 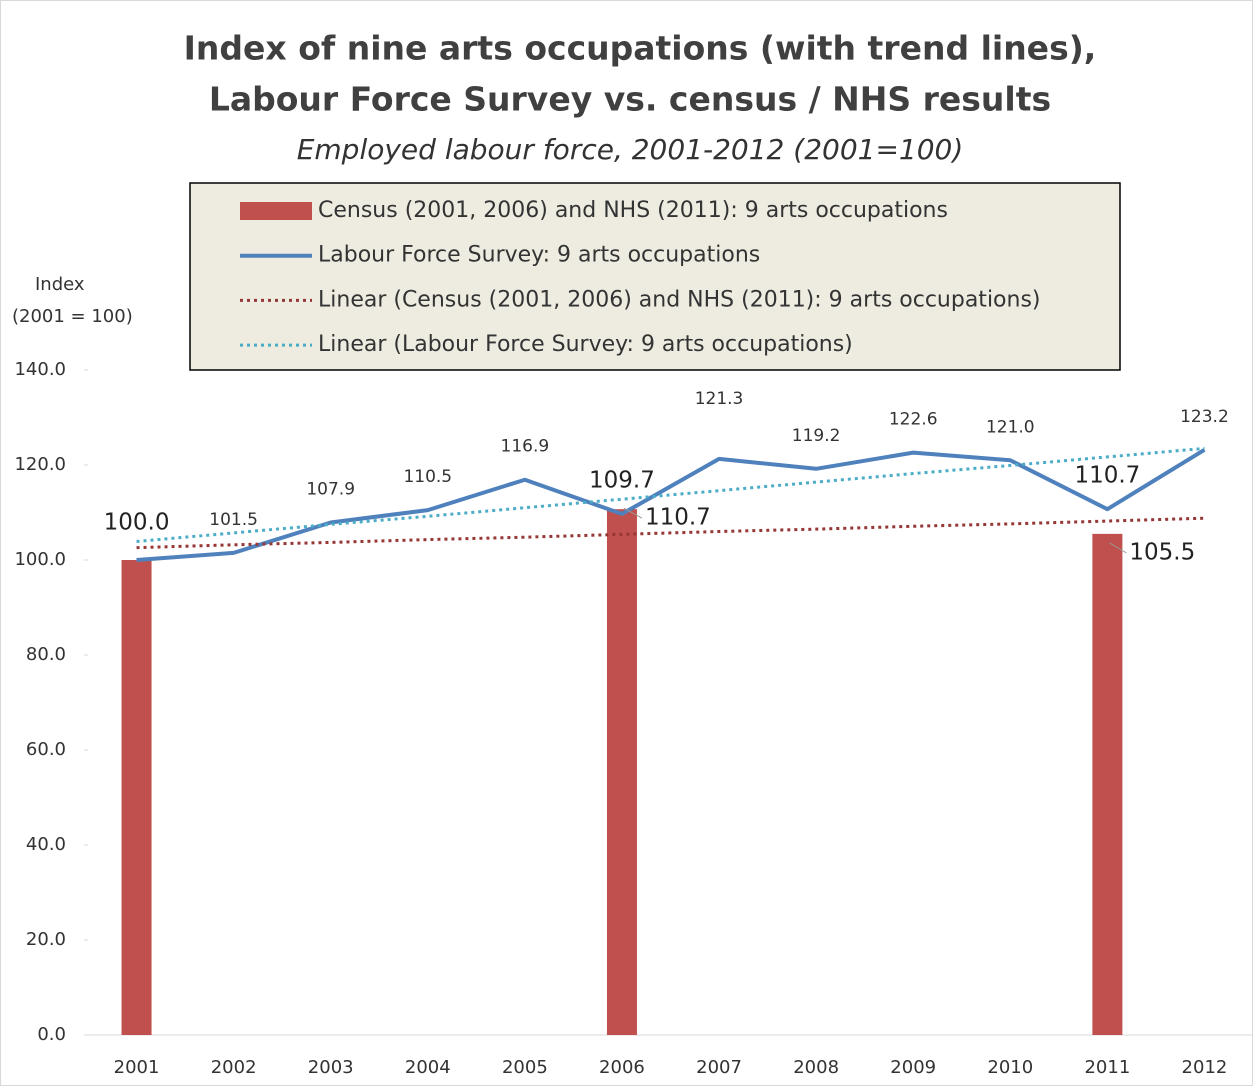 What do you see at coordinates (913, 1067) in the screenshot?
I see `x-tick-label: 2009` at bounding box center [913, 1067].